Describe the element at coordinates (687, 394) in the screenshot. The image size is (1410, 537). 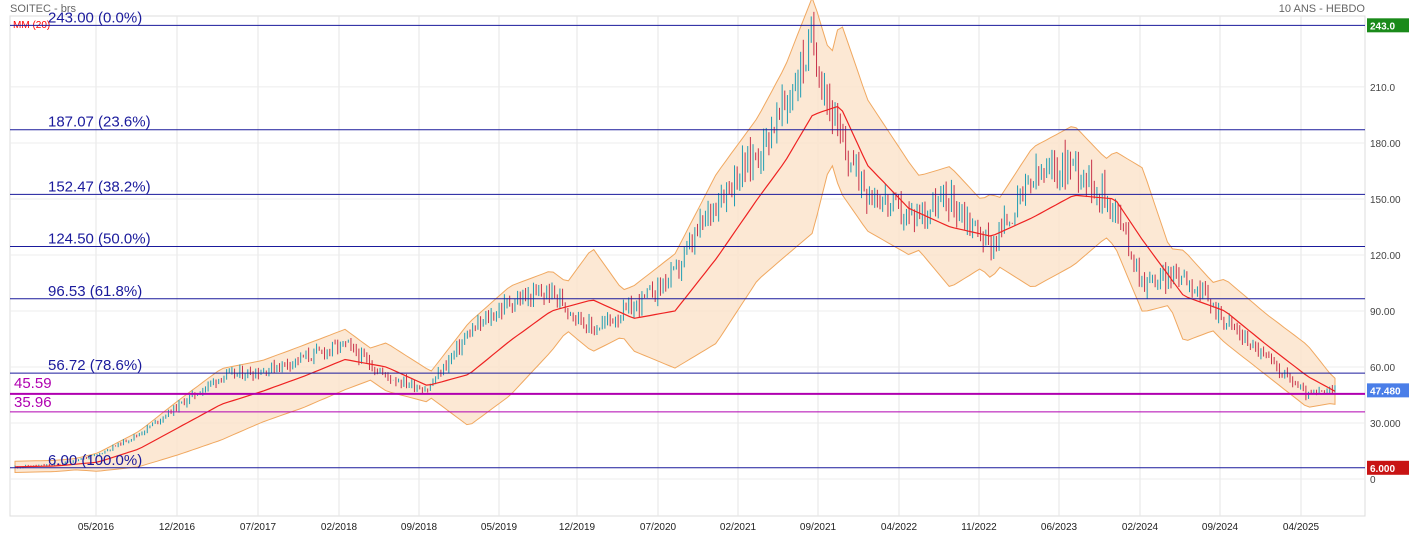
I see `support-levels: 45.59 35.96` at that location.